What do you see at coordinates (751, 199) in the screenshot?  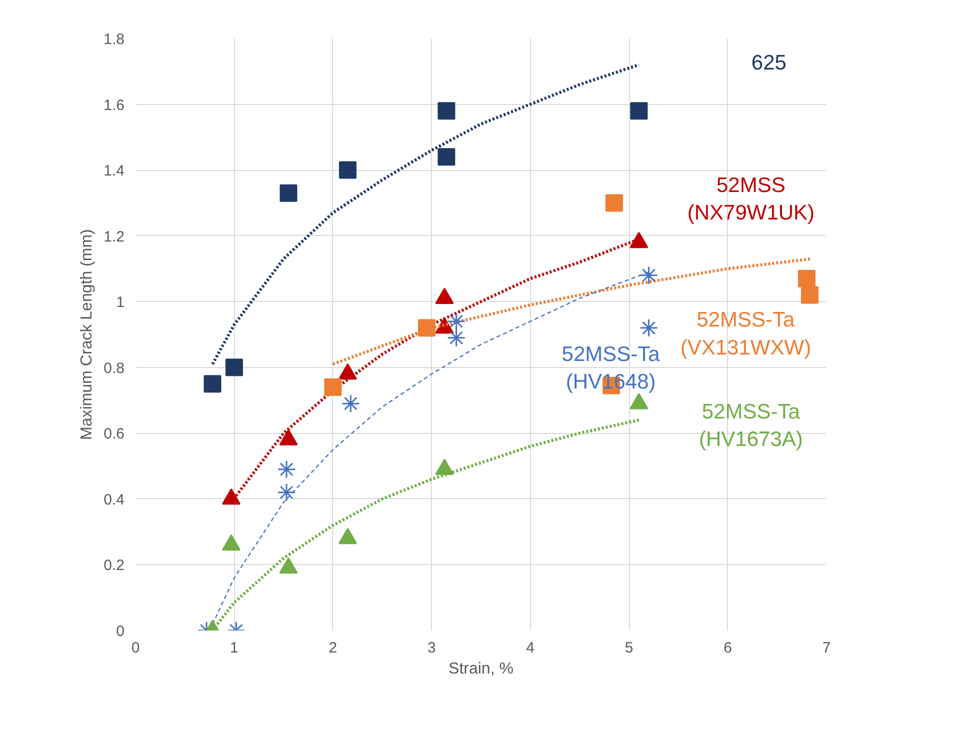 I see `text: 52MSS (NX79W1UK)` at bounding box center [751, 199].